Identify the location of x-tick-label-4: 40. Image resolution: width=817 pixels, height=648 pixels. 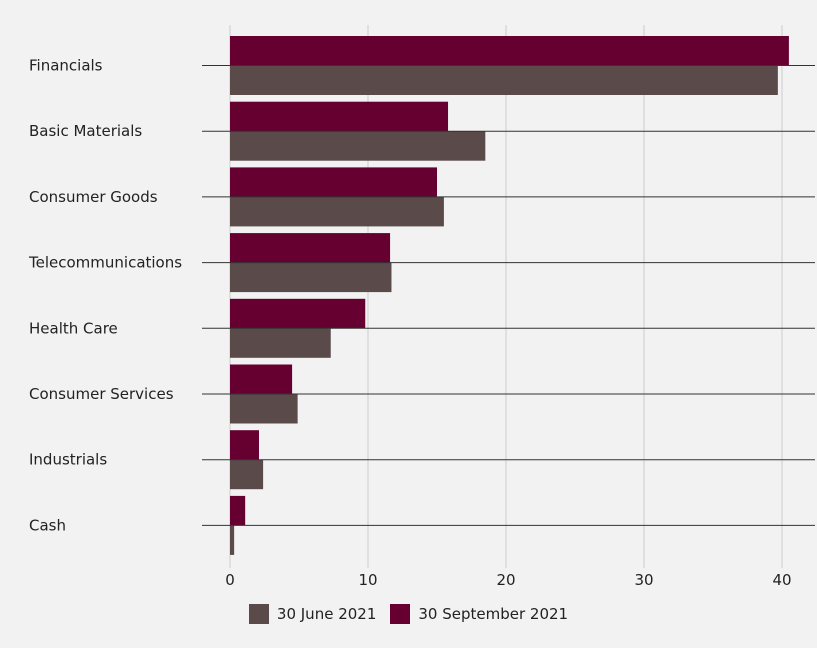
(781, 580).